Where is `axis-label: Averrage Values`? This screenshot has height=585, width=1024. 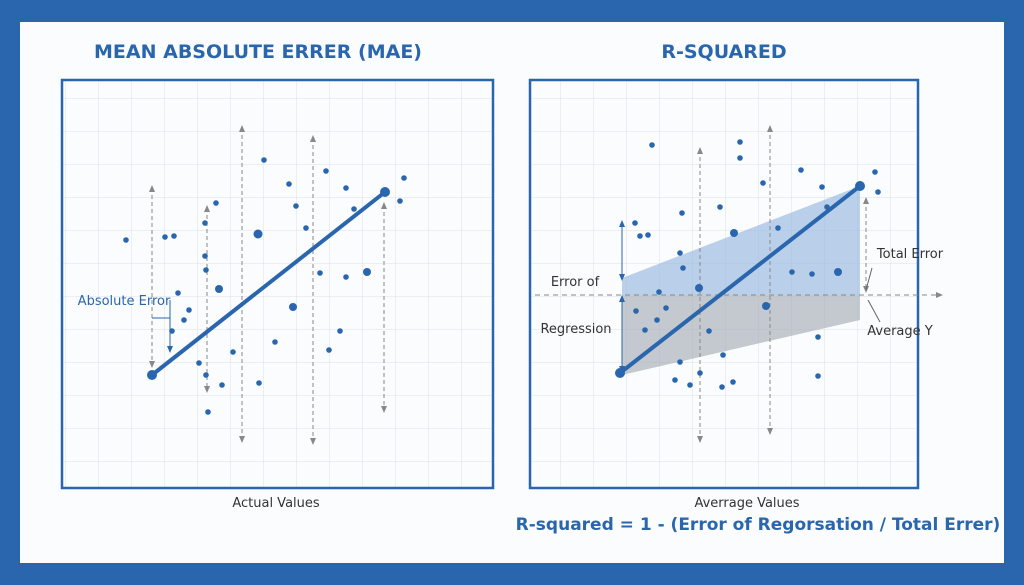
axis-label: Averrage Values is located at coordinates (746, 503).